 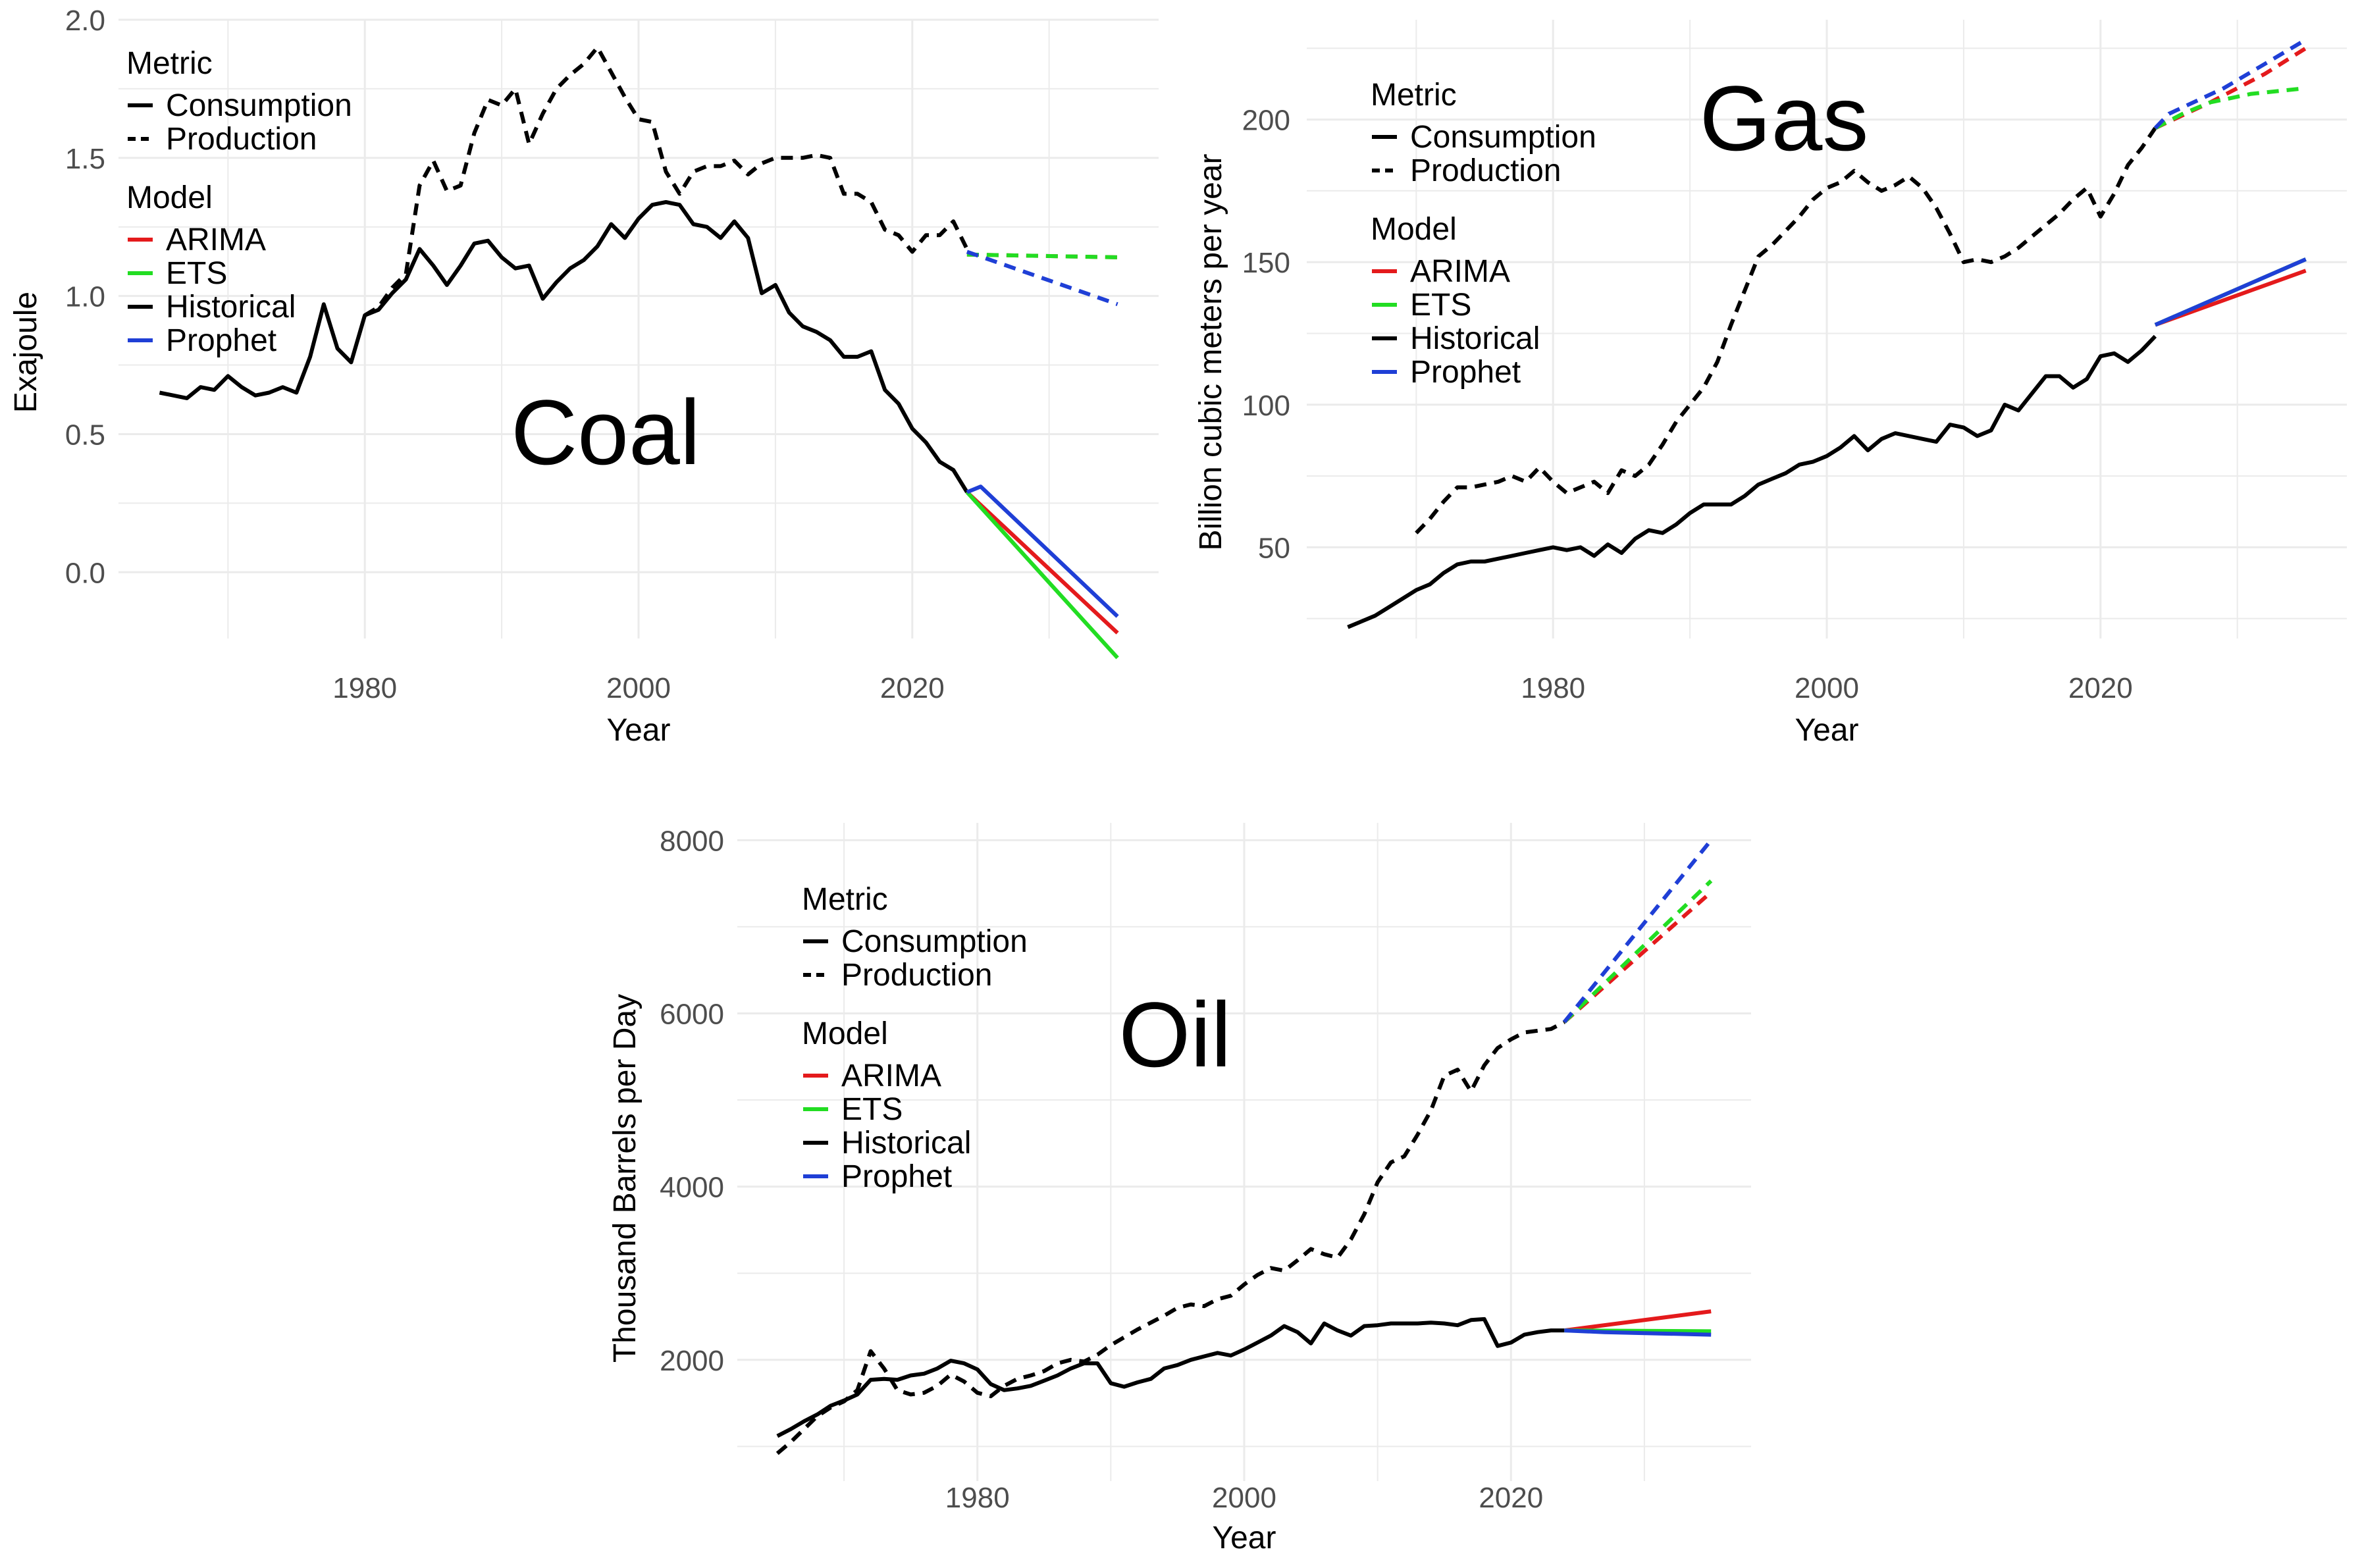 I want to click on gas-y-ticks: 50 100 150 200, so click(x=1266, y=335).